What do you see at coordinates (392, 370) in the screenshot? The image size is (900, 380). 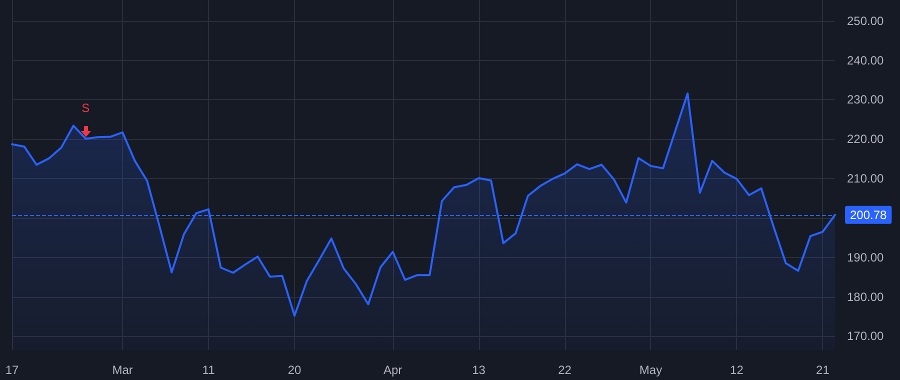 I see `x-tick-label: Apr` at bounding box center [392, 370].